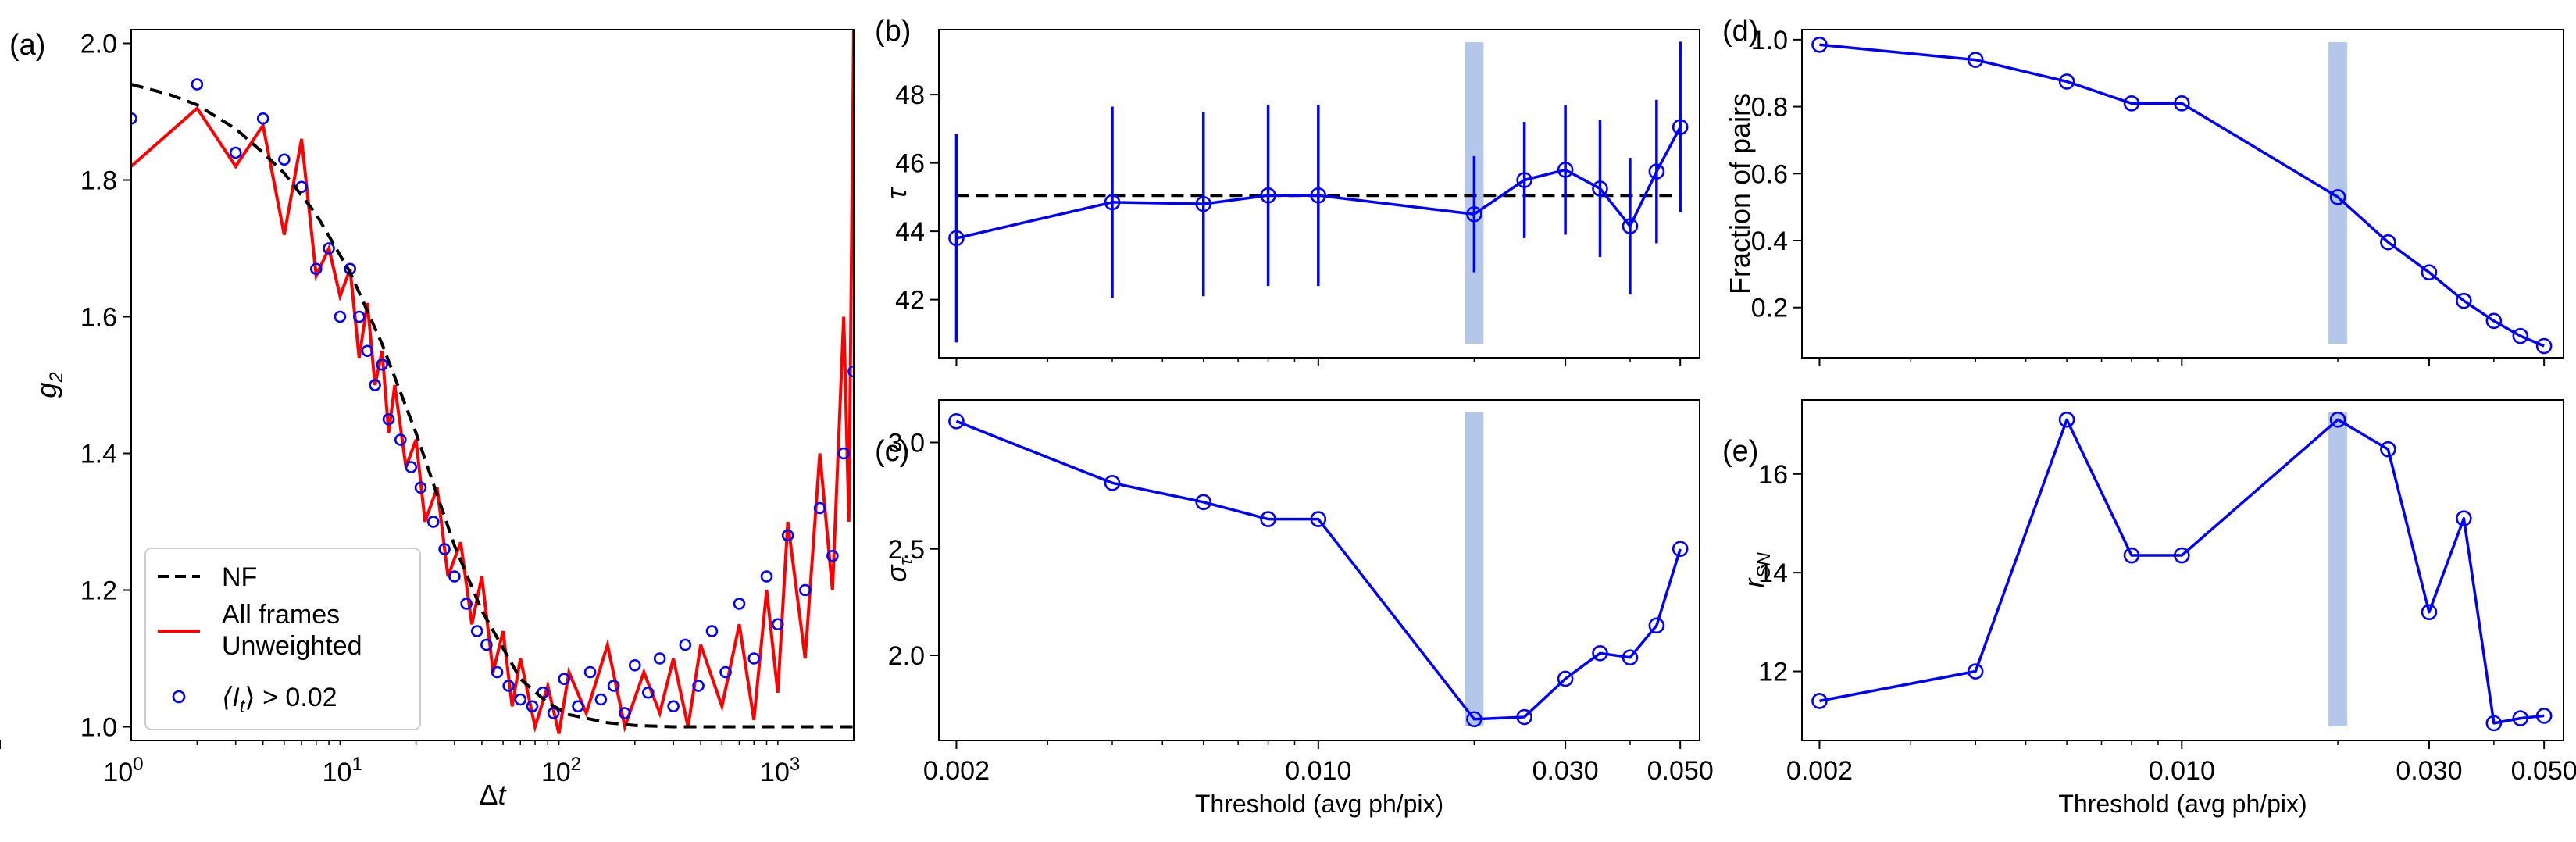  I want to click on panel-b-line, so click(1319, 183).